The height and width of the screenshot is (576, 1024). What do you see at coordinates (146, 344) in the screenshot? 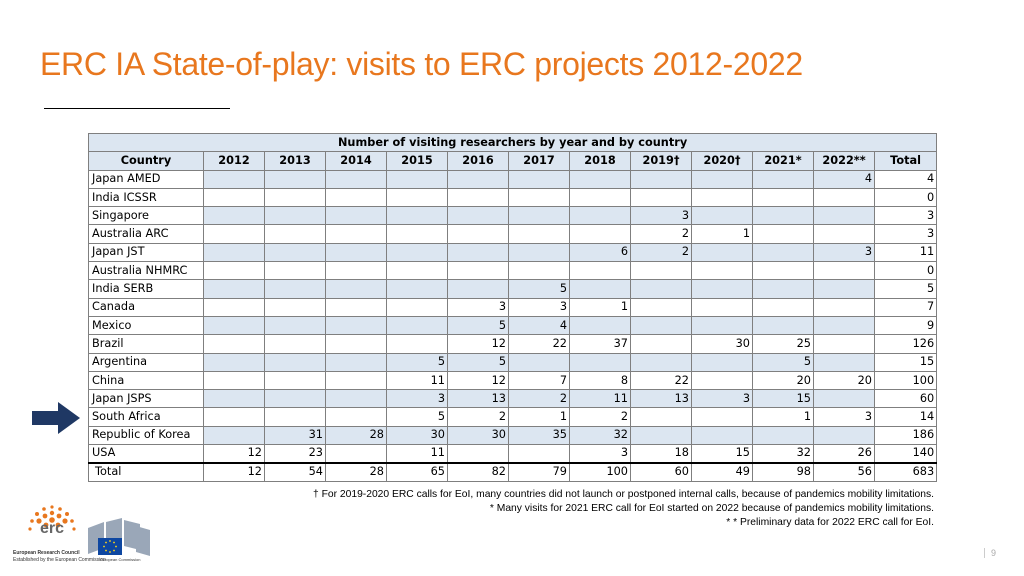
I see `country-cell: Brazil` at bounding box center [146, 344].